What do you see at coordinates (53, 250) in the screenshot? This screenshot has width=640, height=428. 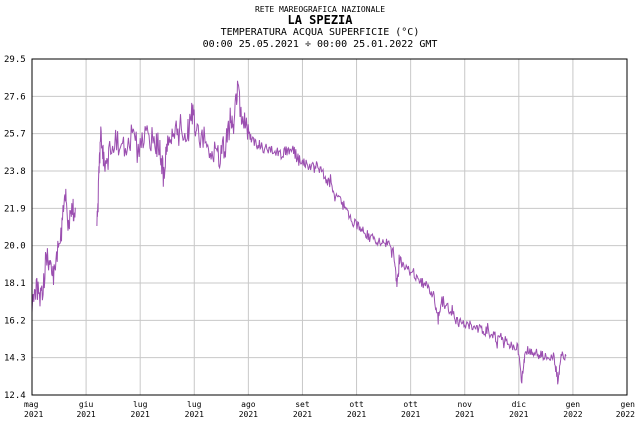 I see `series-line` at bounding box center [53, 250].